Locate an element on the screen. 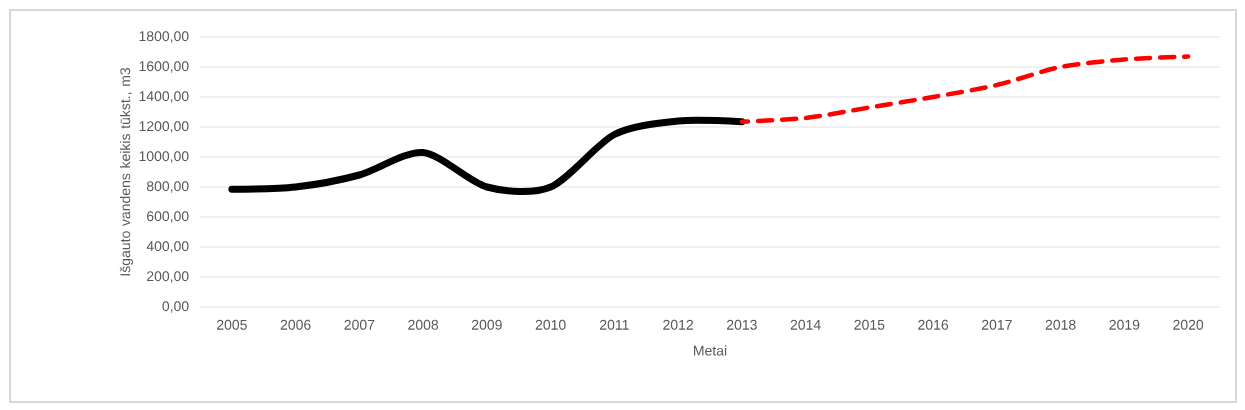  x-tick-label: 2014 is located at coordinates (805, 324).